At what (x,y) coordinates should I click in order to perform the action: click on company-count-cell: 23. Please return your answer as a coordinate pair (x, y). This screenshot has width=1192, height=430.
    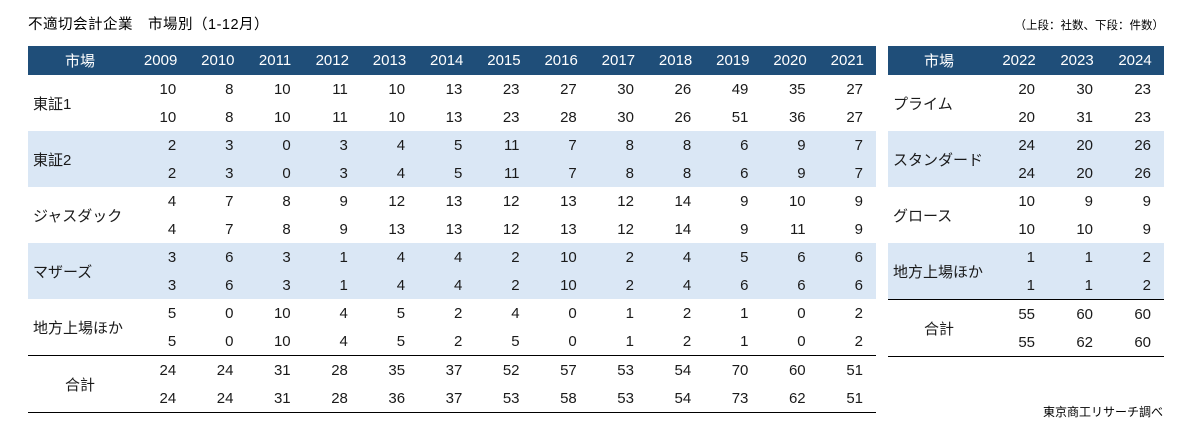
    Looking at the image, I should click on (511, 89).